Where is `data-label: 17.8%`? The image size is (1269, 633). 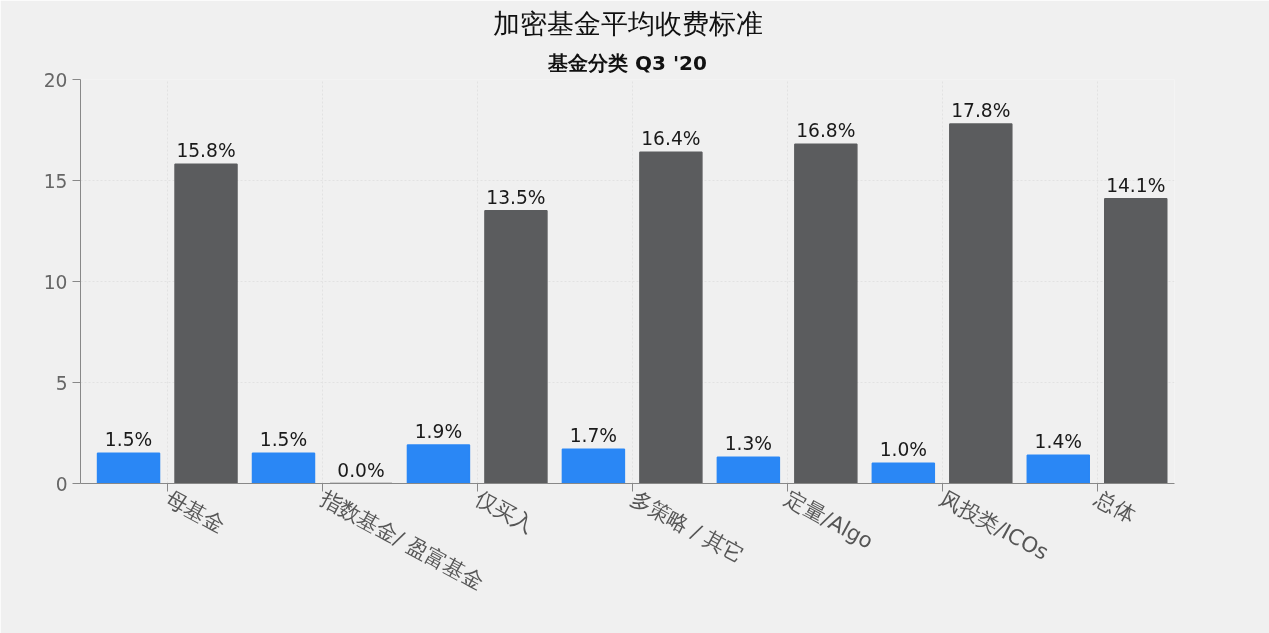 data-label: 17.8% is located at coordinates (981, 110).